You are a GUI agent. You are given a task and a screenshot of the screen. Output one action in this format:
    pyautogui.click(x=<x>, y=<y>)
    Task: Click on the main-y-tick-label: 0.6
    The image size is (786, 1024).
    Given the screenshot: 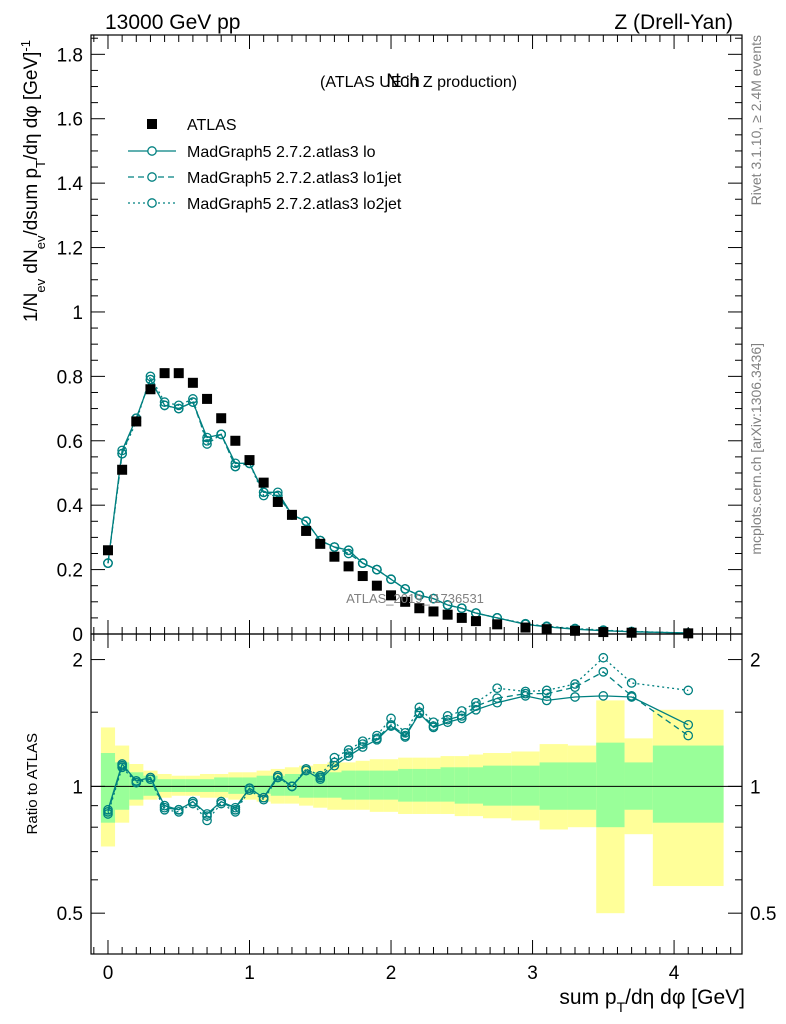 What is the action you would take?
    pyautogui.click(x=70, y=442)
    